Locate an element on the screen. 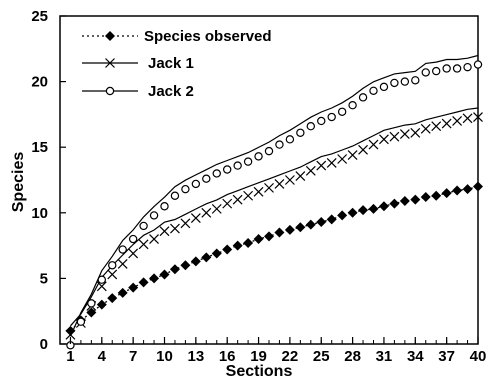  y-tick-label: 5 is located at coordinates (44, 278).